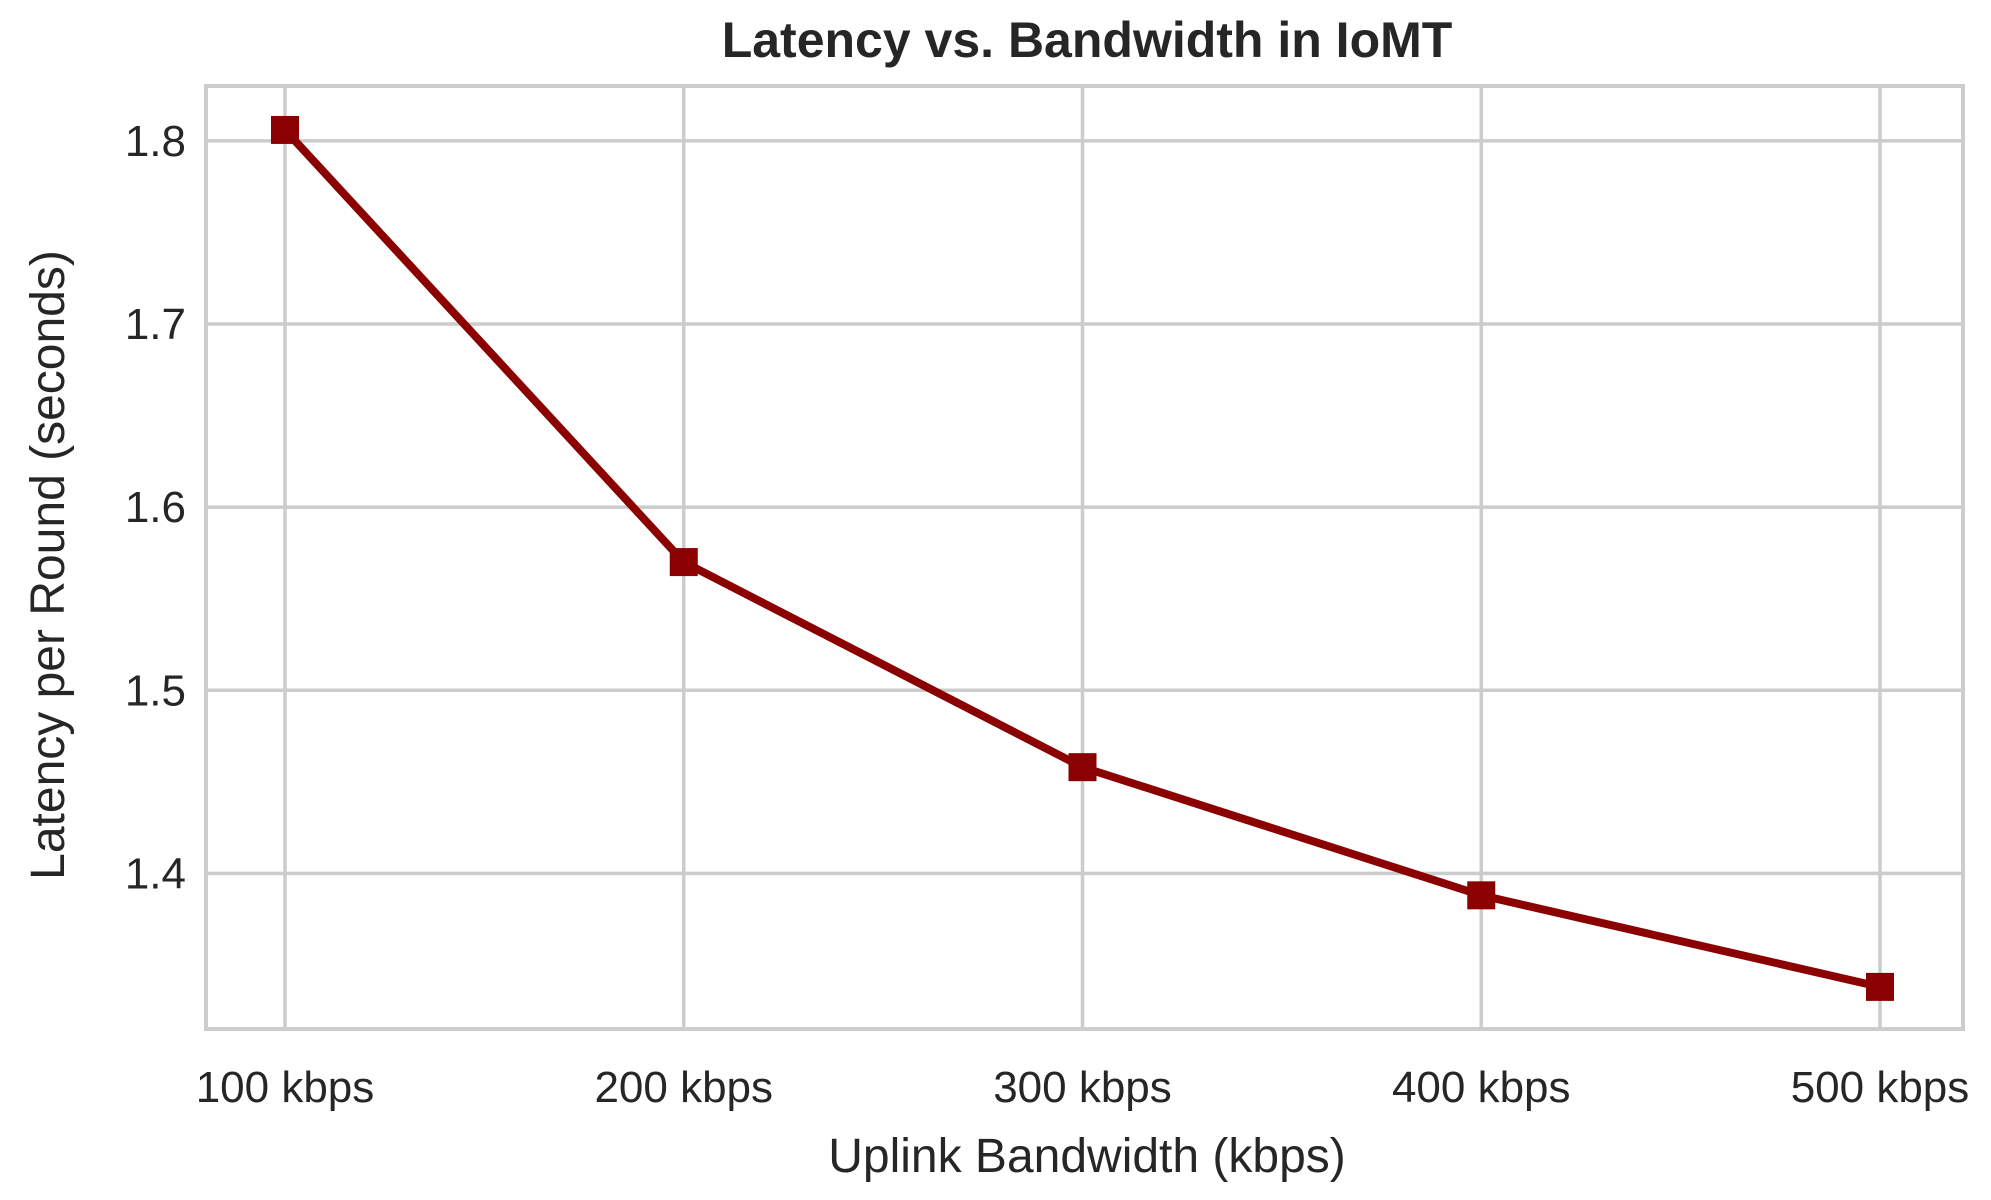  I want to click on x-tick-label: 400 kbps, so click(1481, 1087).